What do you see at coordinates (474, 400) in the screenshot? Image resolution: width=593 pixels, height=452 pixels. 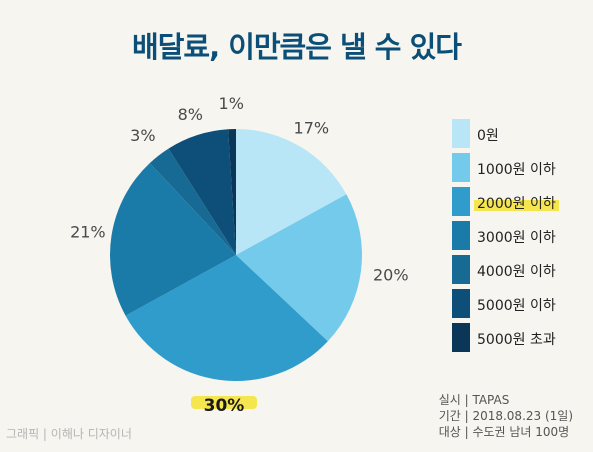 I see `survey-method: 실시 | TAPAS` at bounding box center [474, 400].